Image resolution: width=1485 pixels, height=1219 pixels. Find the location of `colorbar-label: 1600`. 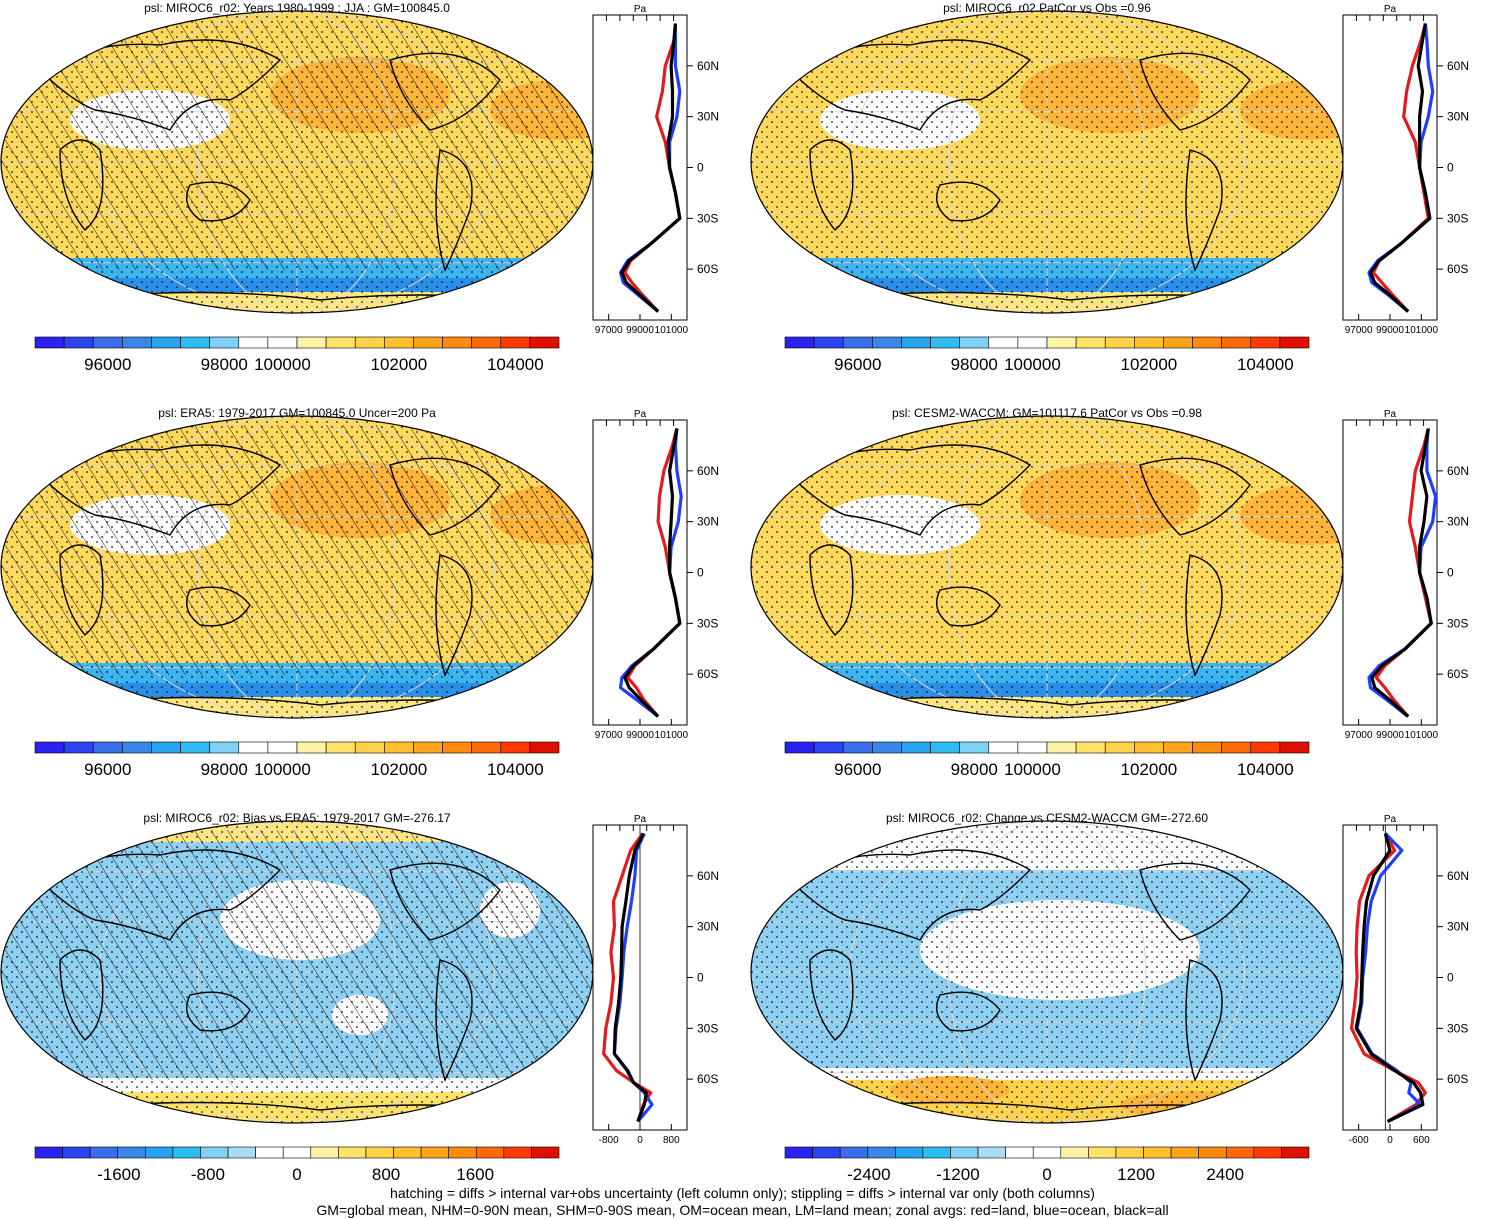

colorbar-label: 1600 is located at coordinates (475, 1174).